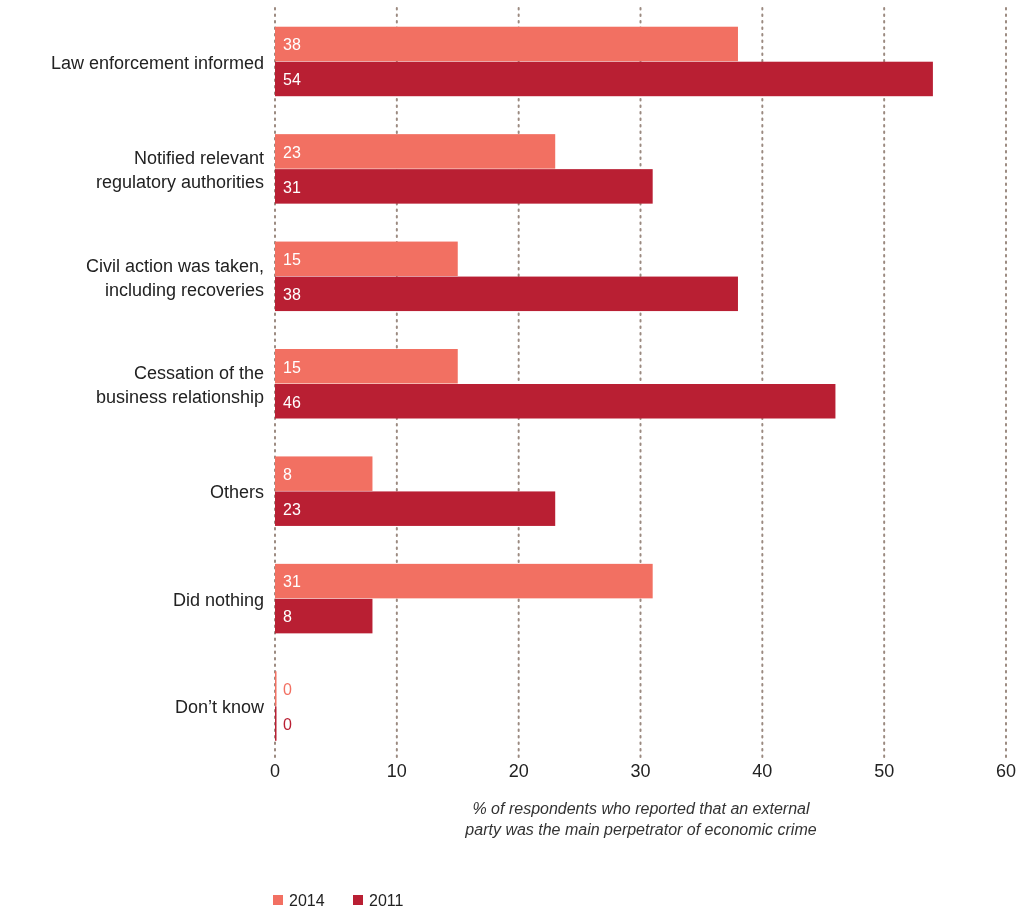  What do you see at coordinates (292, 80) in the screenshot?
I see `data-label: 54` at bounding box center [292, 80].